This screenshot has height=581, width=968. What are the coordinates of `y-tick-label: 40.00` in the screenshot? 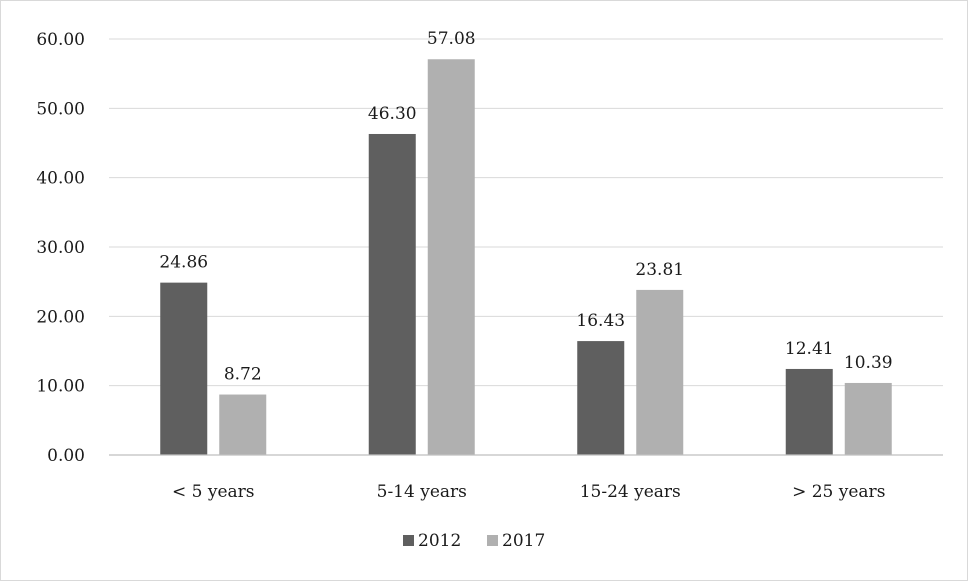 It's located at (60, 179).